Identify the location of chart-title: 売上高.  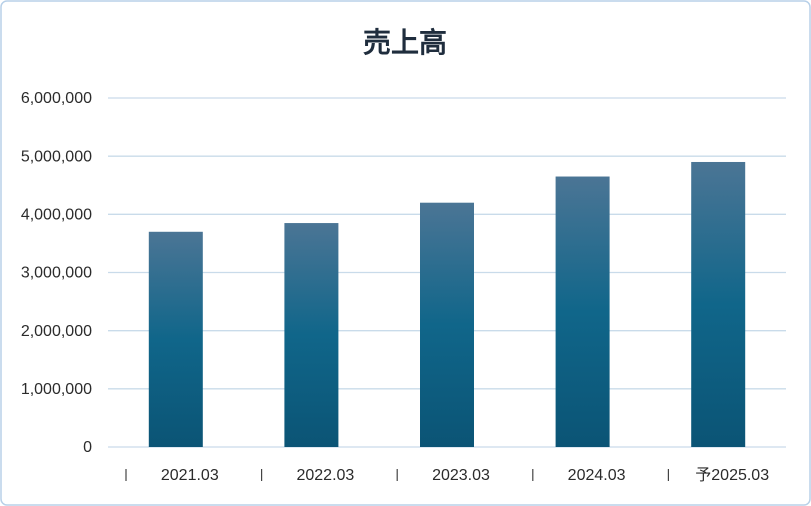
(405, 42).